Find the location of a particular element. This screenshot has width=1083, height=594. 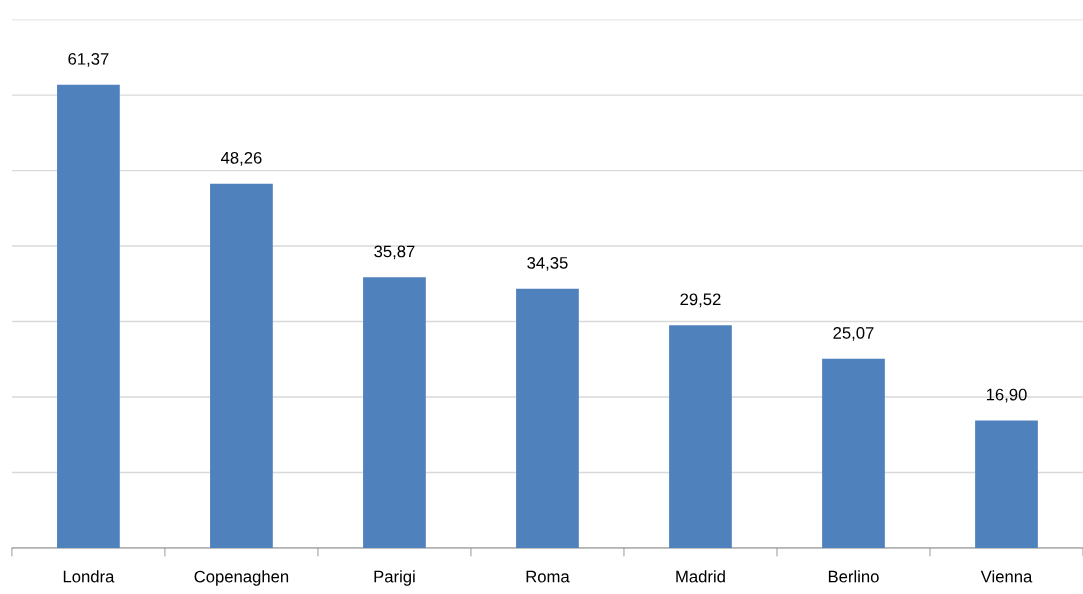

data-label: 48,26 is located at coordinates (241, 158).